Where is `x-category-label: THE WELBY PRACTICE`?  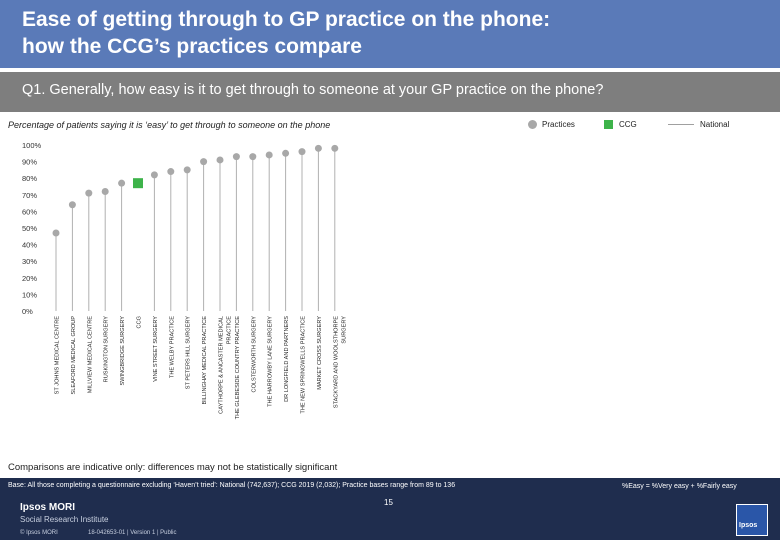
x-category-label: THE WELBY PRACTICE is located at coordinates (172, 347).